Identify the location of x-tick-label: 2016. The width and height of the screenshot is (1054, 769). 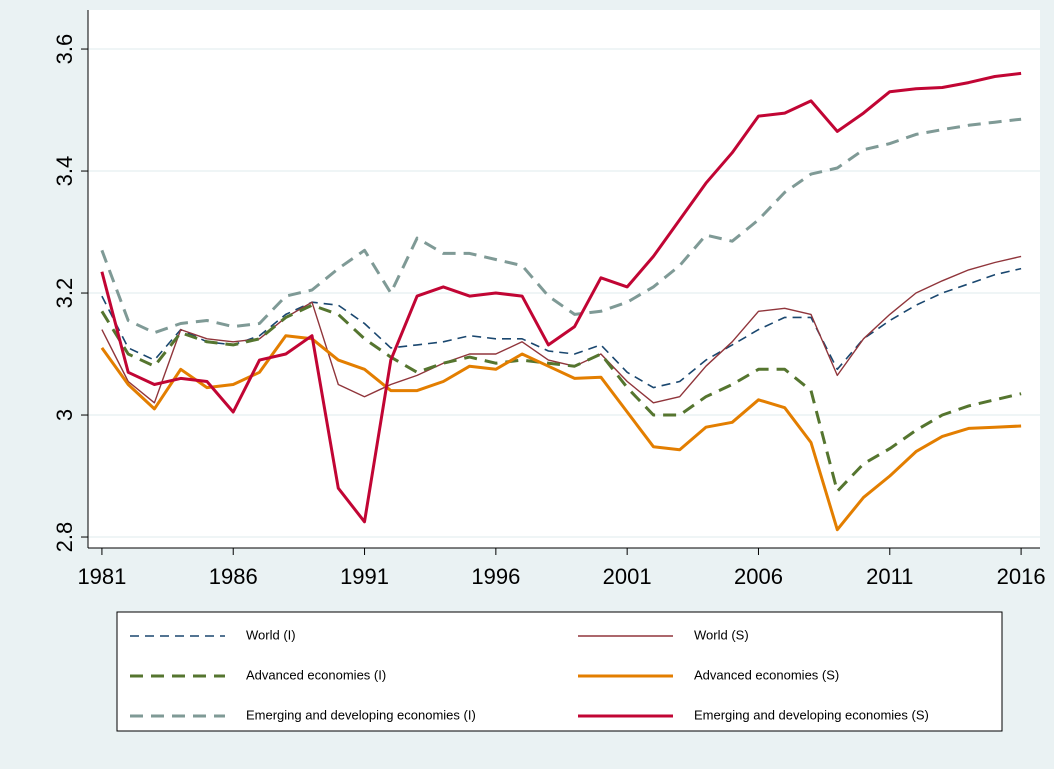
(1021, 576).